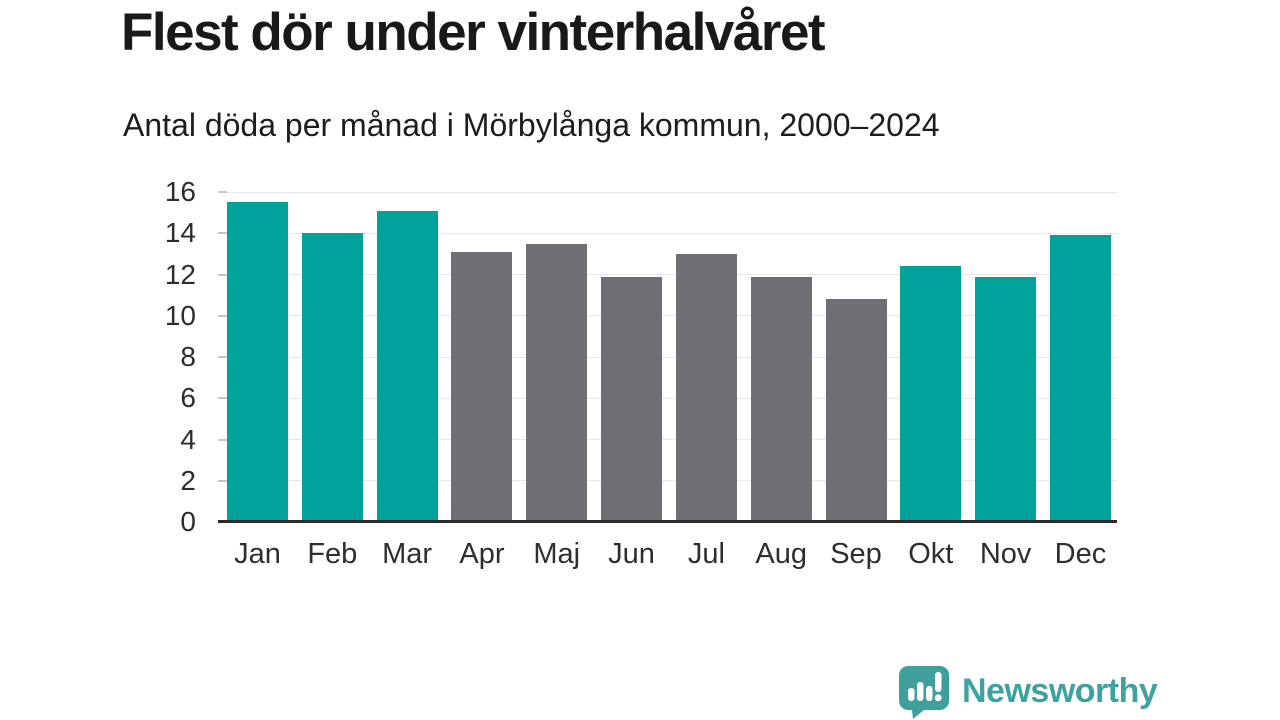 Image resolution: width=1280 pixels, height=720 pixels. What do you see at coordinates (98, 356) in the screenshot?
I see `y-axis-labels: 0 2 4 6 8 10 12 14 16` at bounding box center [98, 356].